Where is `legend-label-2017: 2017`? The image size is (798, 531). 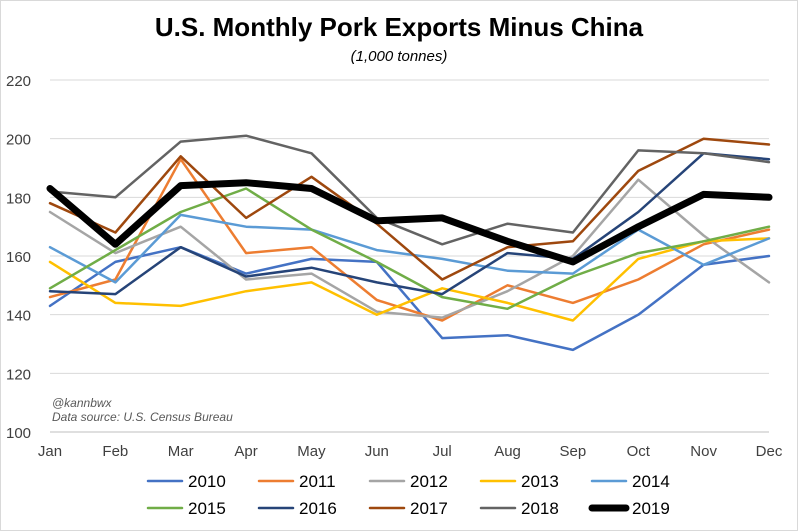 legend-label-2017: 2017 is located at coordinates (429, 508).